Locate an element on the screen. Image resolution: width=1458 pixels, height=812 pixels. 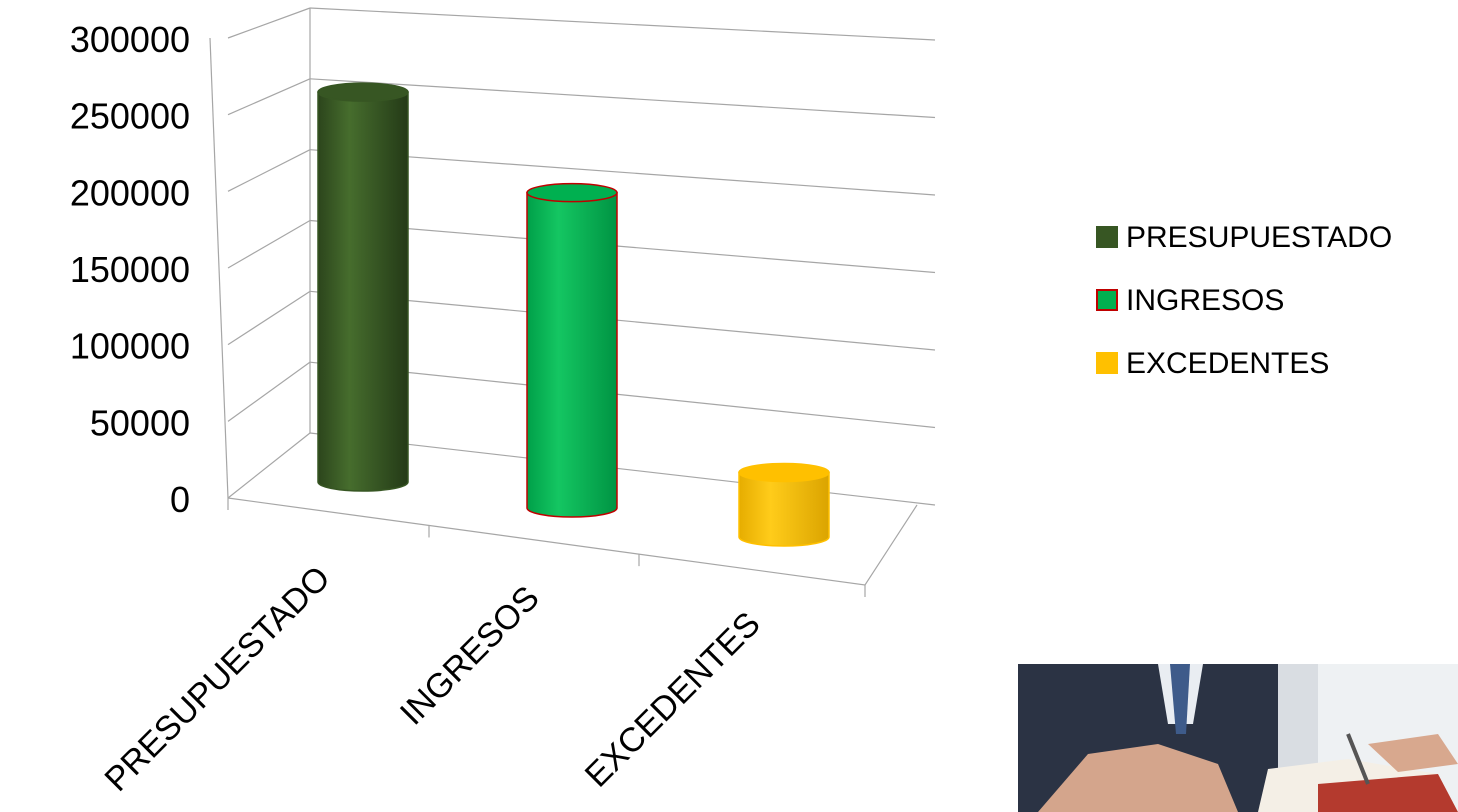
y-tick-label: 50000 is located at coordinates (140, 422).